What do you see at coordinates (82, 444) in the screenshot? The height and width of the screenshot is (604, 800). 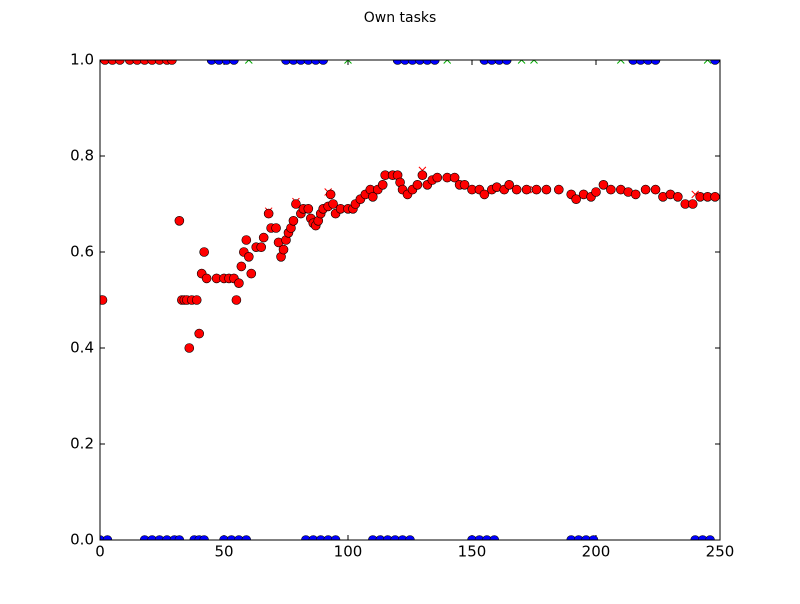 I see `y-tick-label: 0.2` at bounding box center [82, 444].